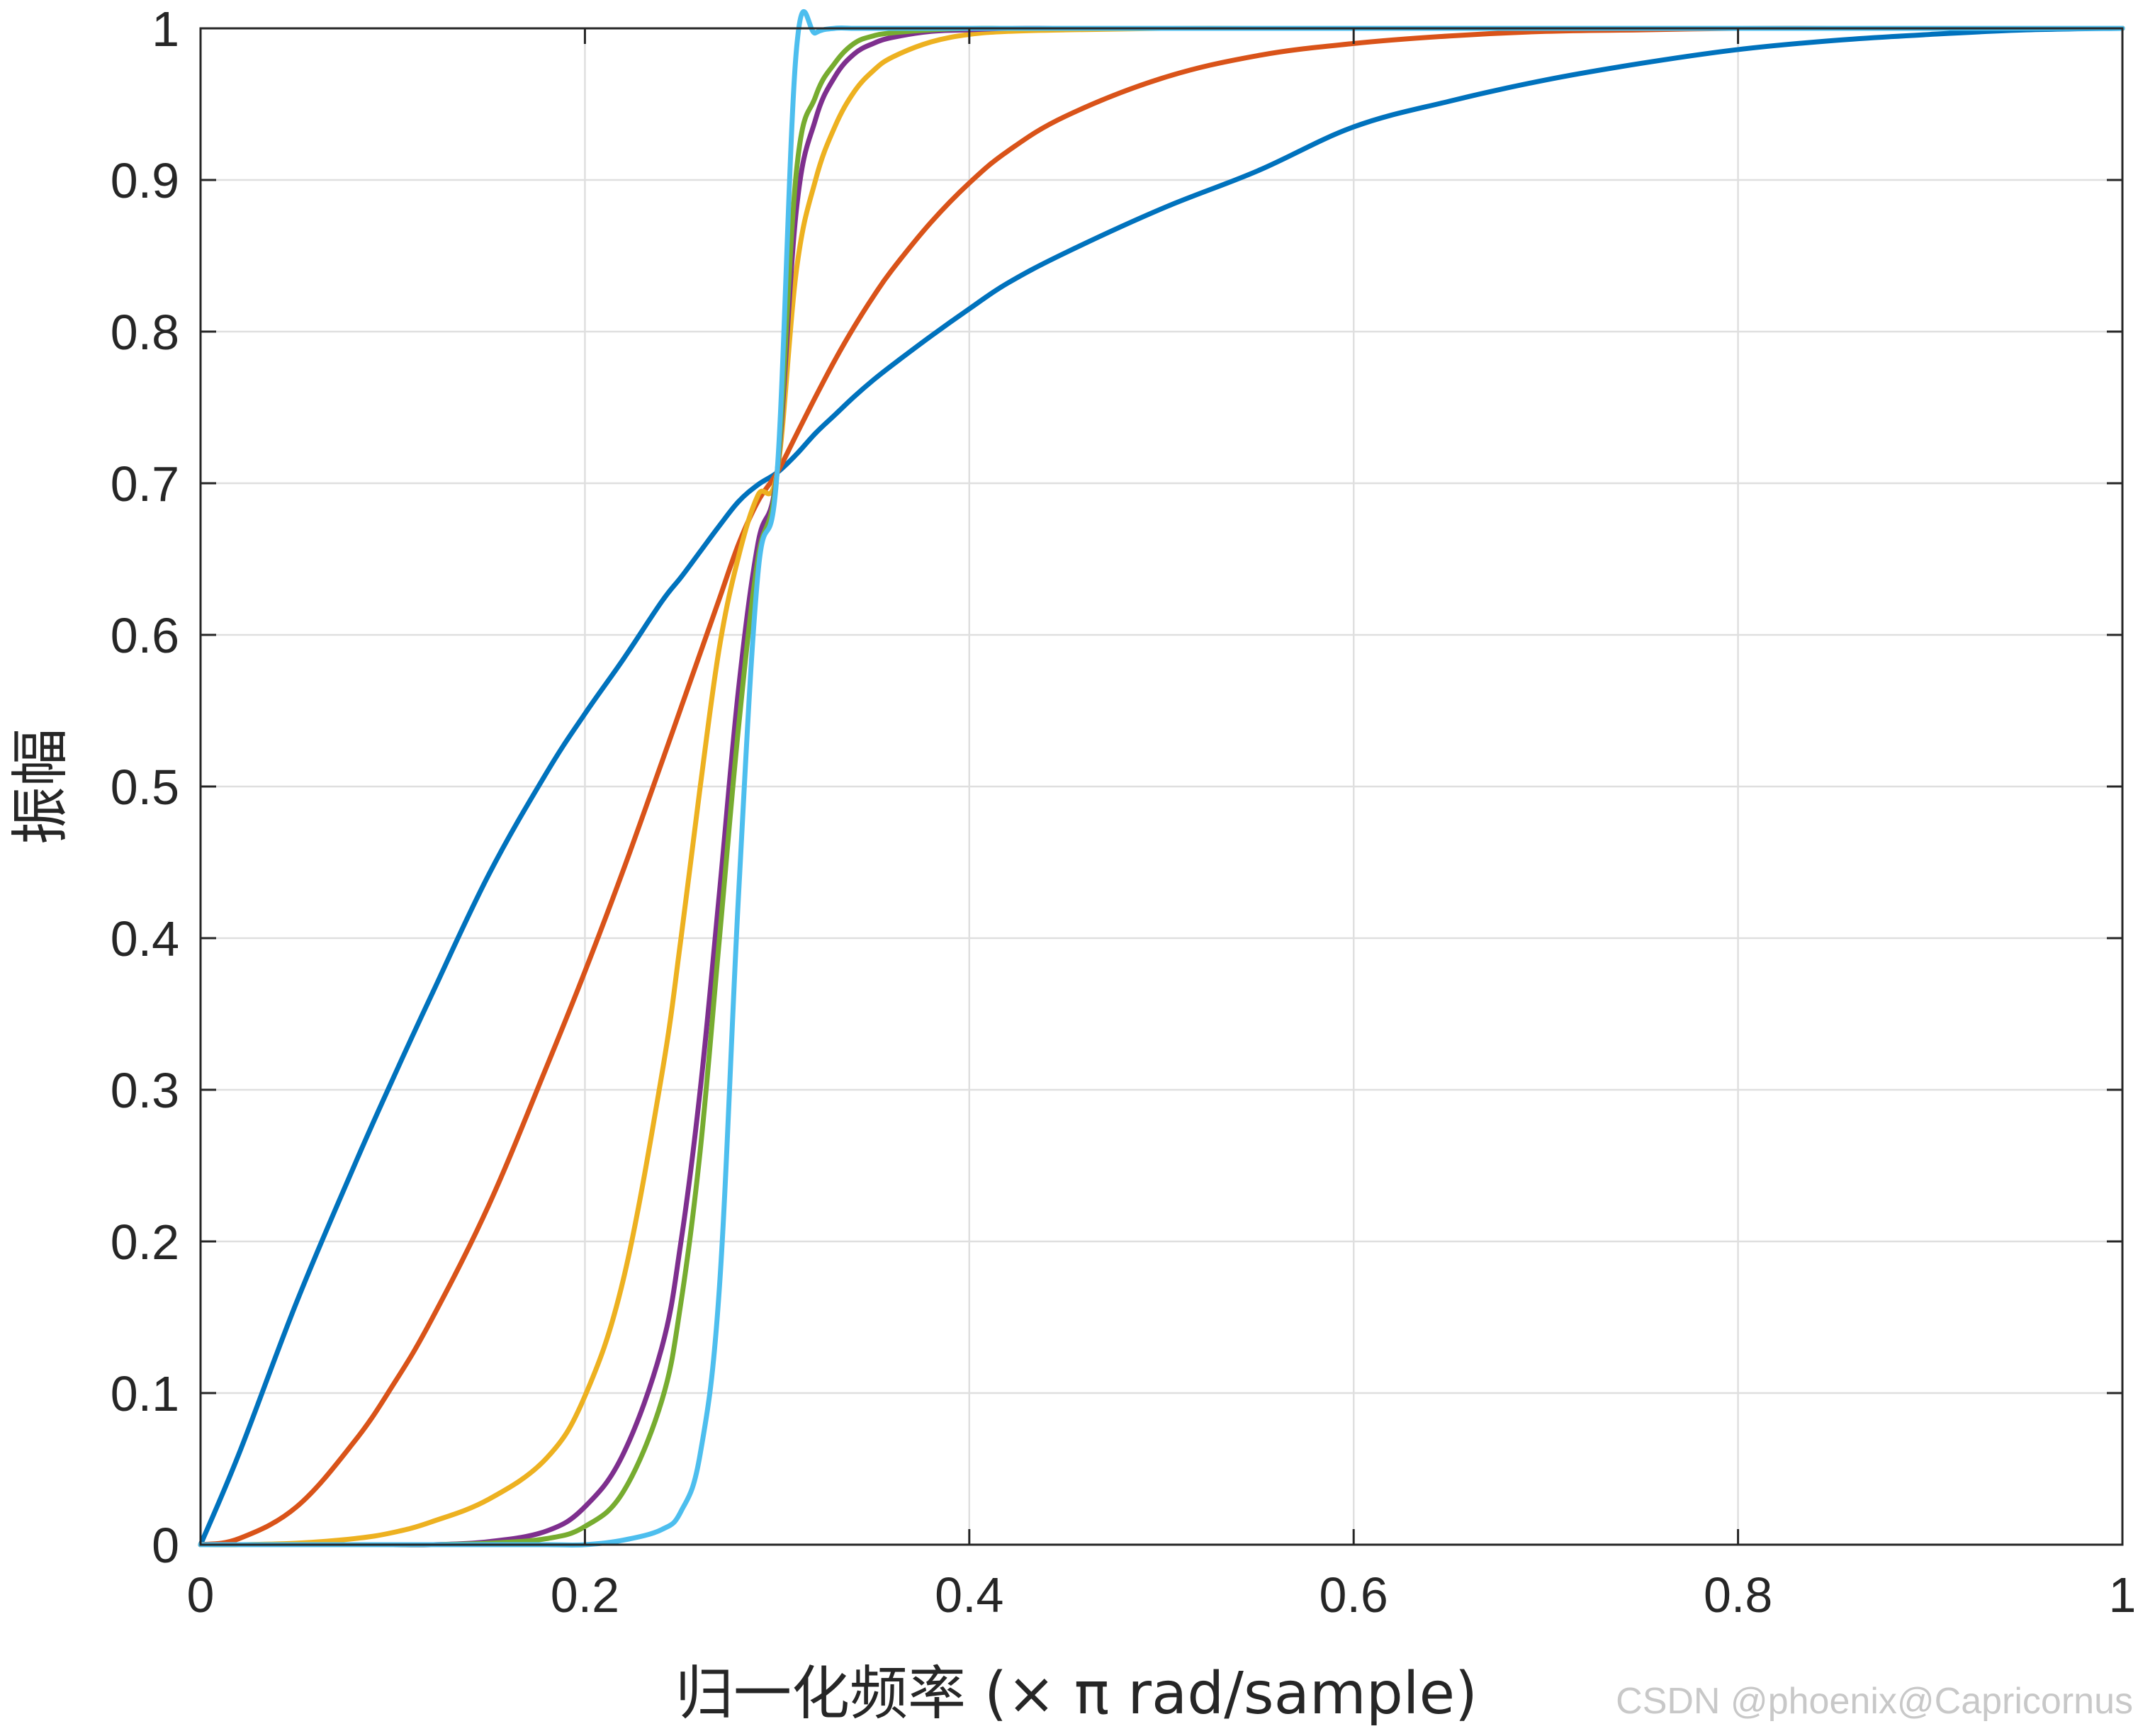 Image resolution: width=2138 pixels, height=1736 pixels. I want to click on y-tick-label: 0.1, so click(145, 1393).